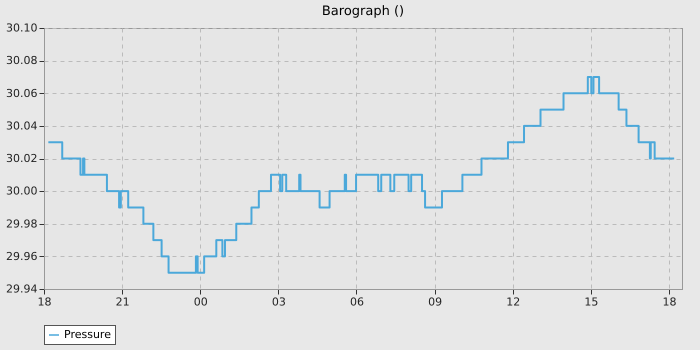  Describe the element at coordinates (22, 61) in the screenshot. I see `y-tick-label: 30.08` at that location.